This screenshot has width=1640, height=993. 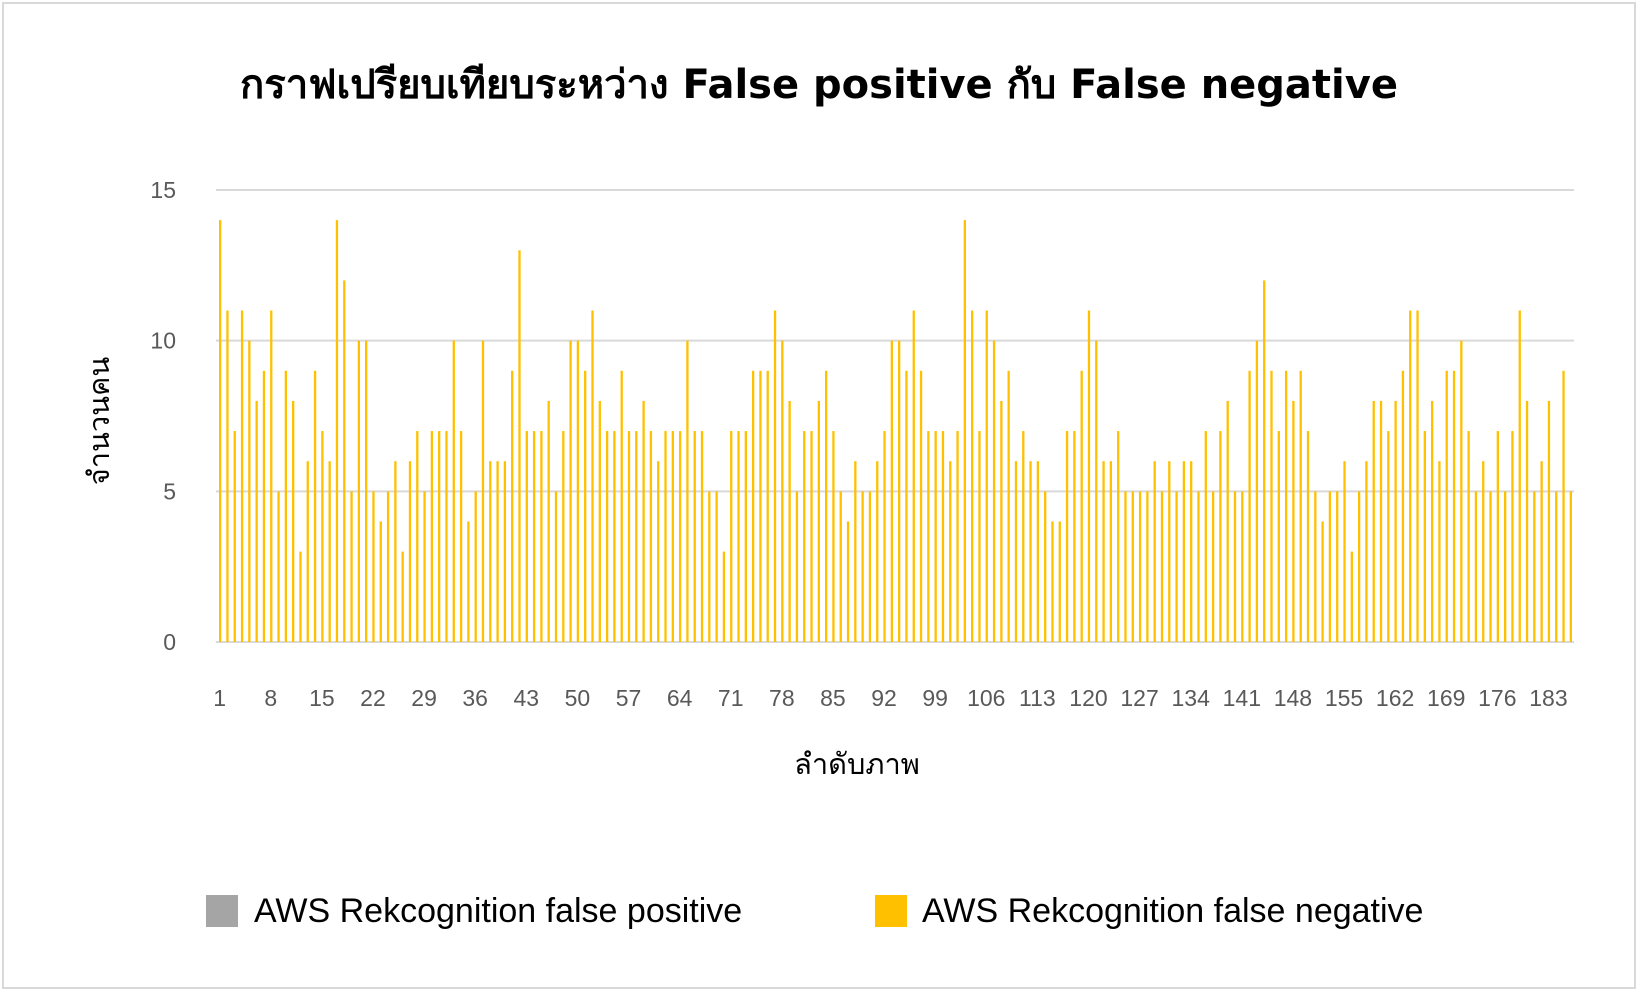 I want to click on x-tick-label: 85, so click(x=833, y=698).